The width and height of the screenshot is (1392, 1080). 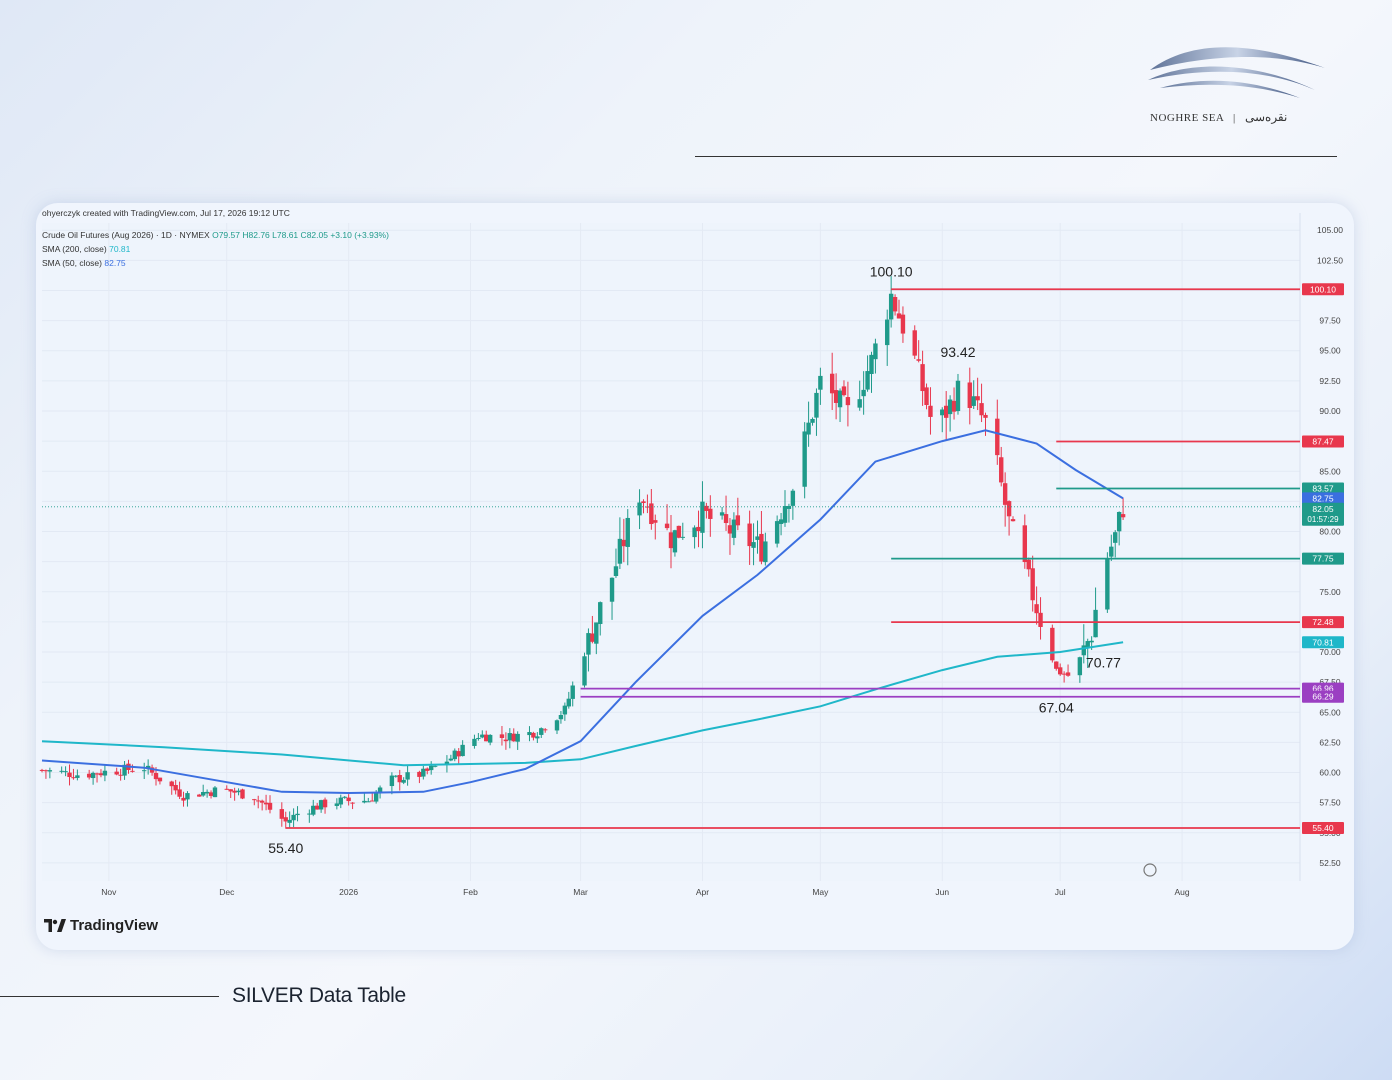 What do you see at coordinates (287, 235) in the screenshot?
I see `ohlc-low: 78.61` at bounding box center [287, 235].